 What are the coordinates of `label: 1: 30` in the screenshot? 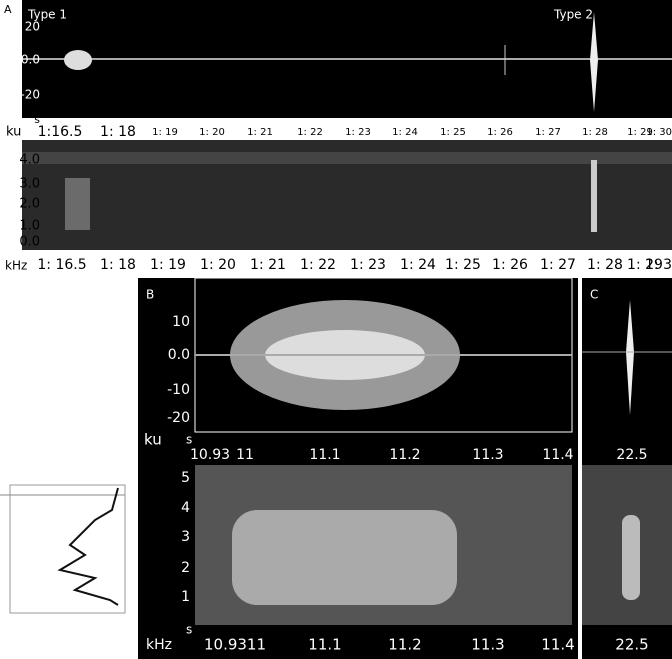 It's located at (659, 132).